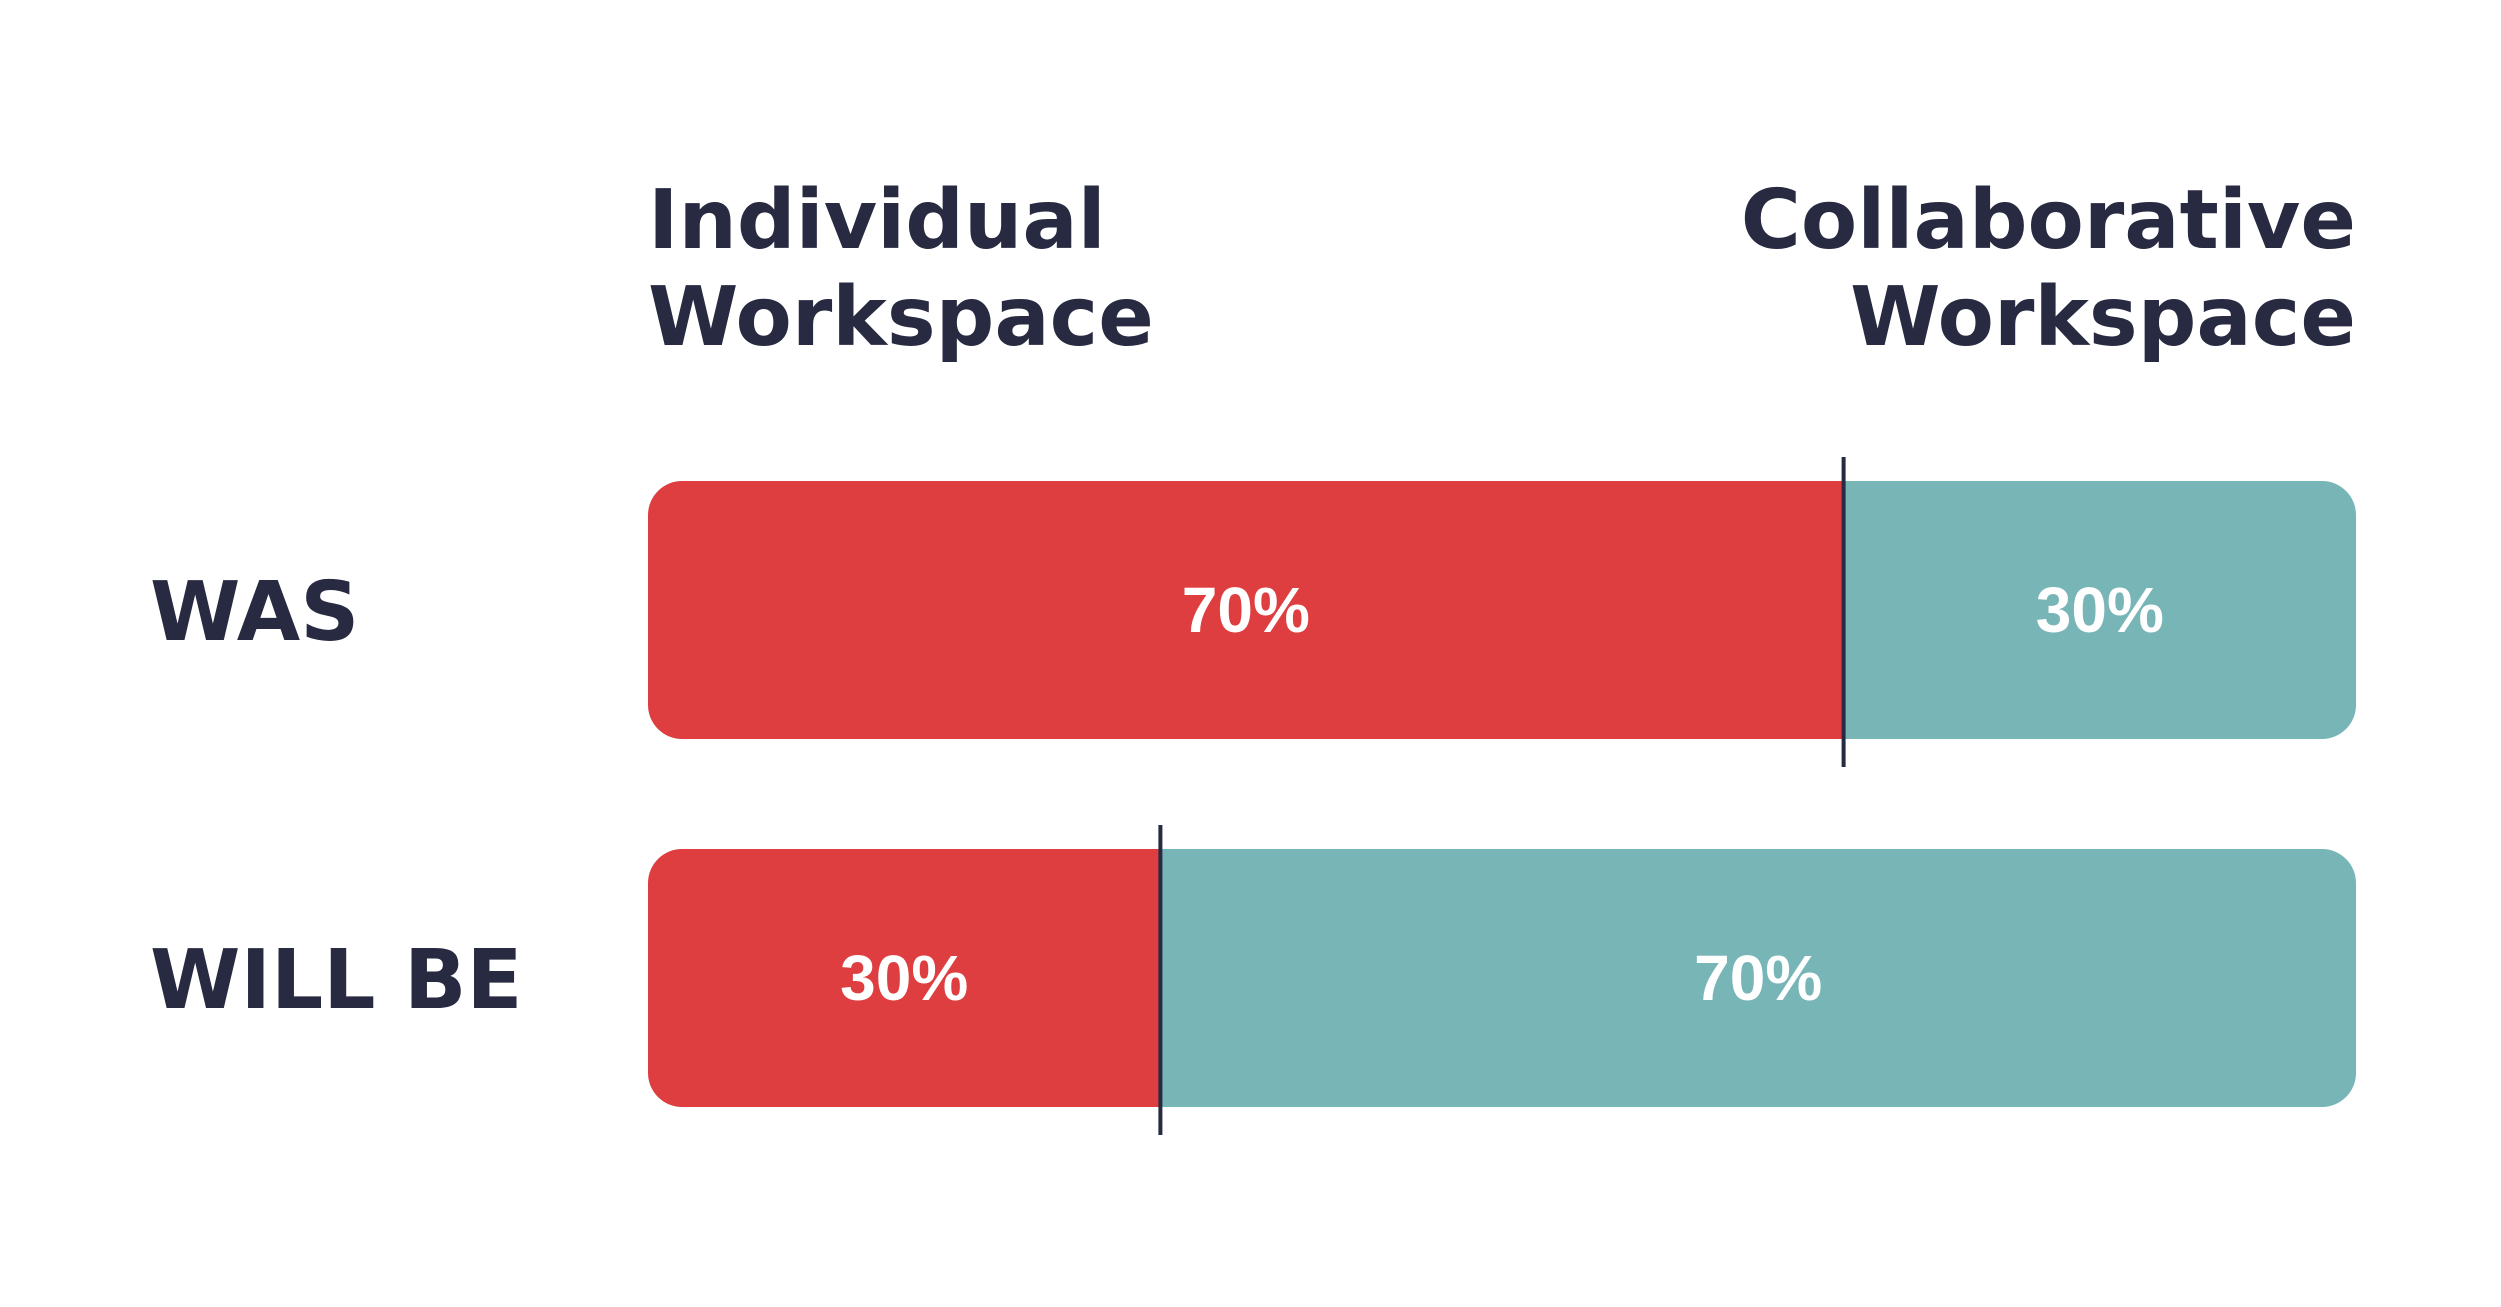 Image resolution: width=2501 pixels, height=1307 pixels. Describe the element at coordinates (336, 980) in the screenshot. I see `row-label-1: WILL BE` at that location.